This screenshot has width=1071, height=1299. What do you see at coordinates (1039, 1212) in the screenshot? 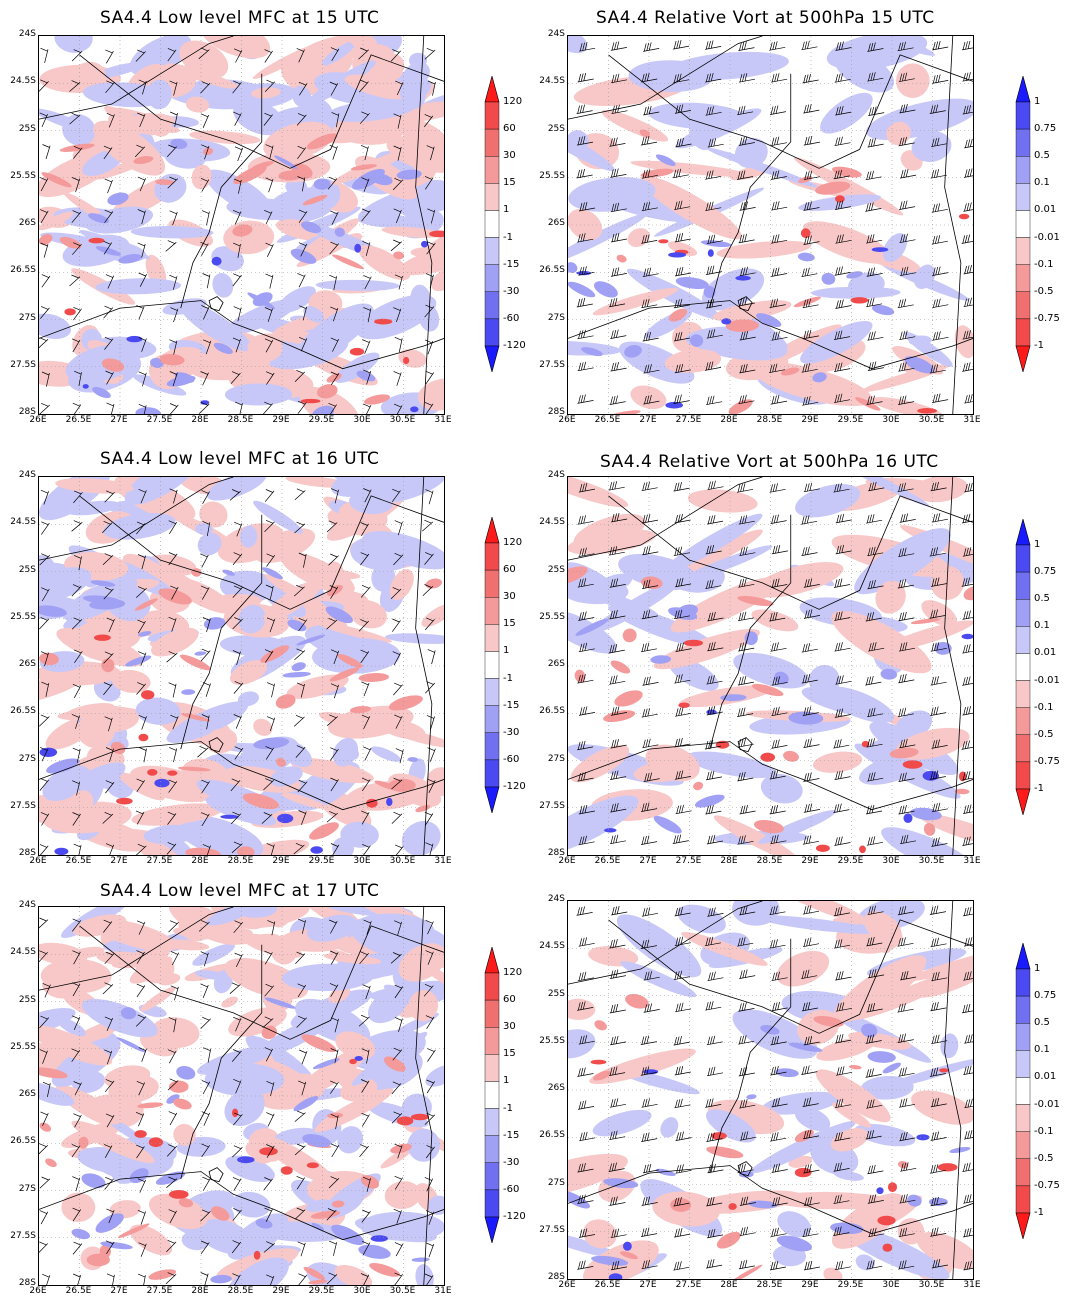
I see `colorbar-label: -1` at bounding box center [1039, 1212].